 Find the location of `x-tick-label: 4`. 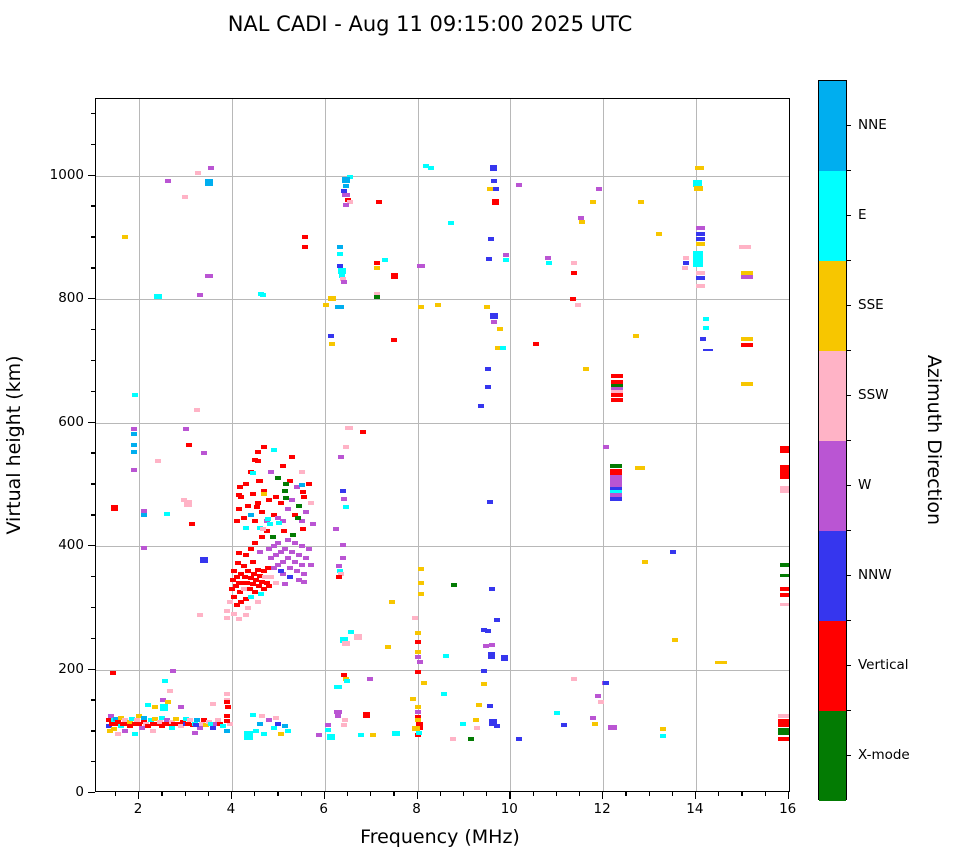

x-tick-label: 4 is located at coordinates (231, 809).